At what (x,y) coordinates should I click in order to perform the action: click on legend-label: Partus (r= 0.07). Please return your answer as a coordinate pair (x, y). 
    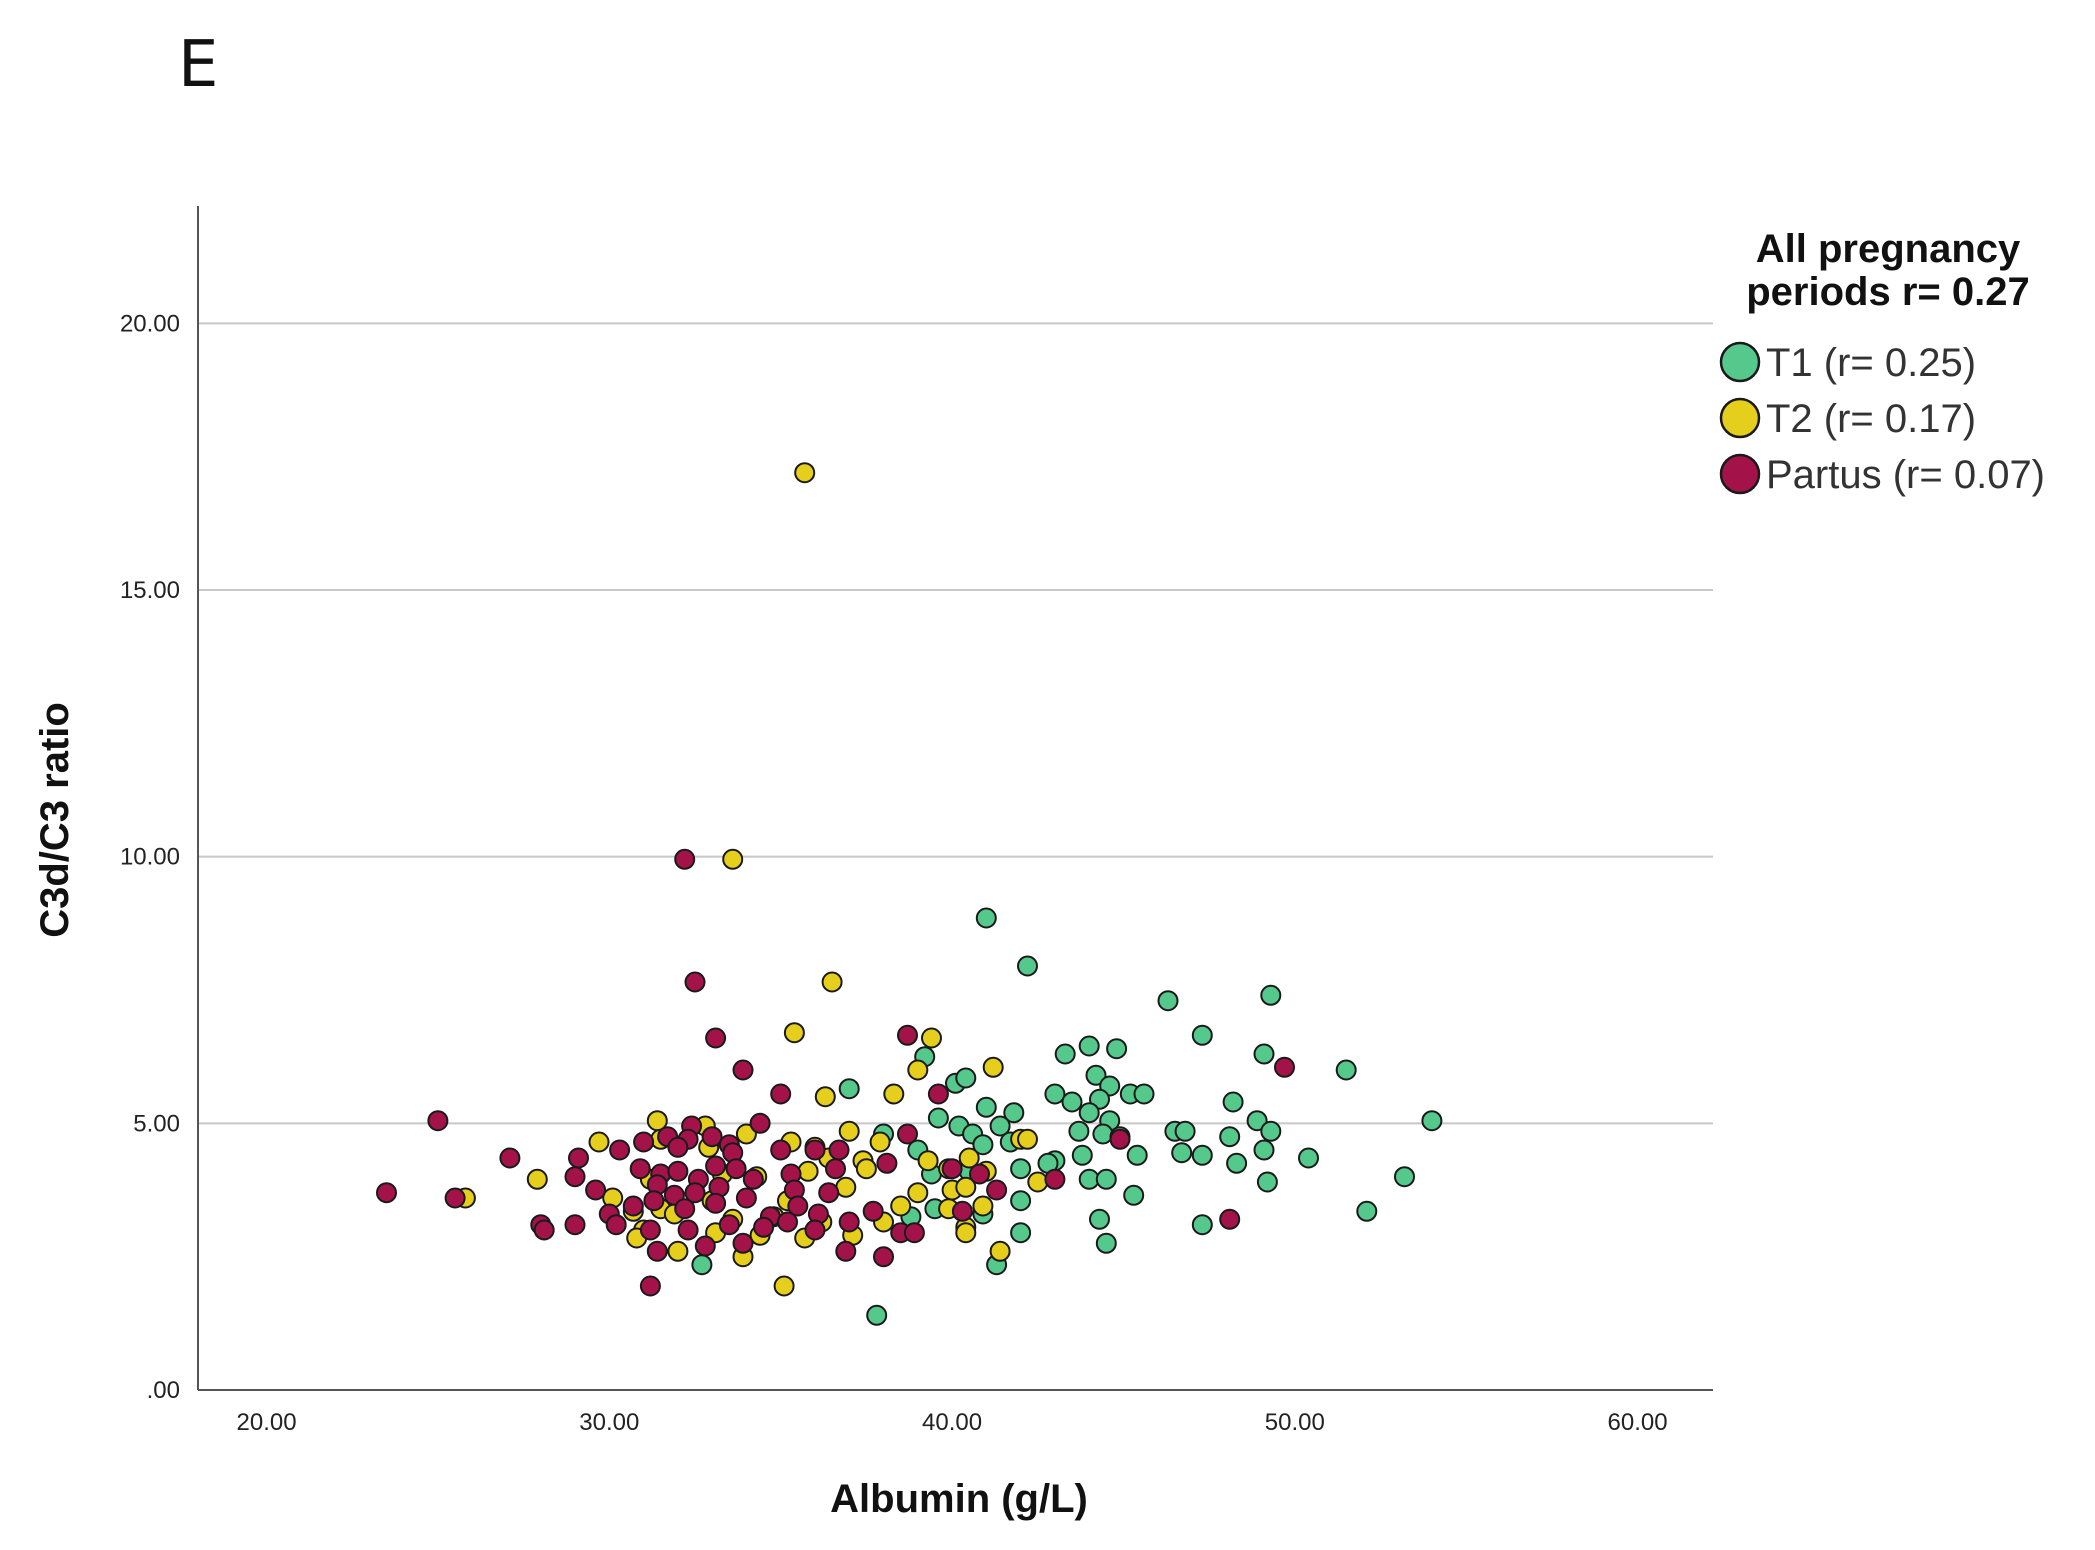
    Looking at the image, I should click on (1905, 475).